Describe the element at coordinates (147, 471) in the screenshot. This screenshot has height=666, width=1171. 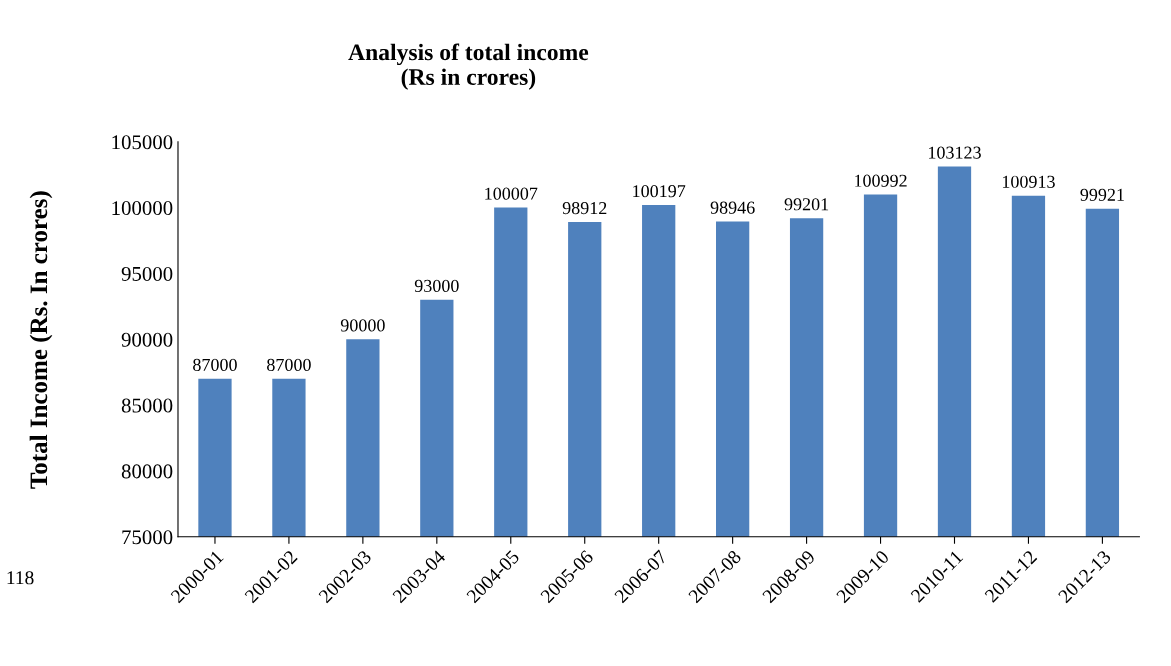
I see `y-tick-label: 80000` at that location.